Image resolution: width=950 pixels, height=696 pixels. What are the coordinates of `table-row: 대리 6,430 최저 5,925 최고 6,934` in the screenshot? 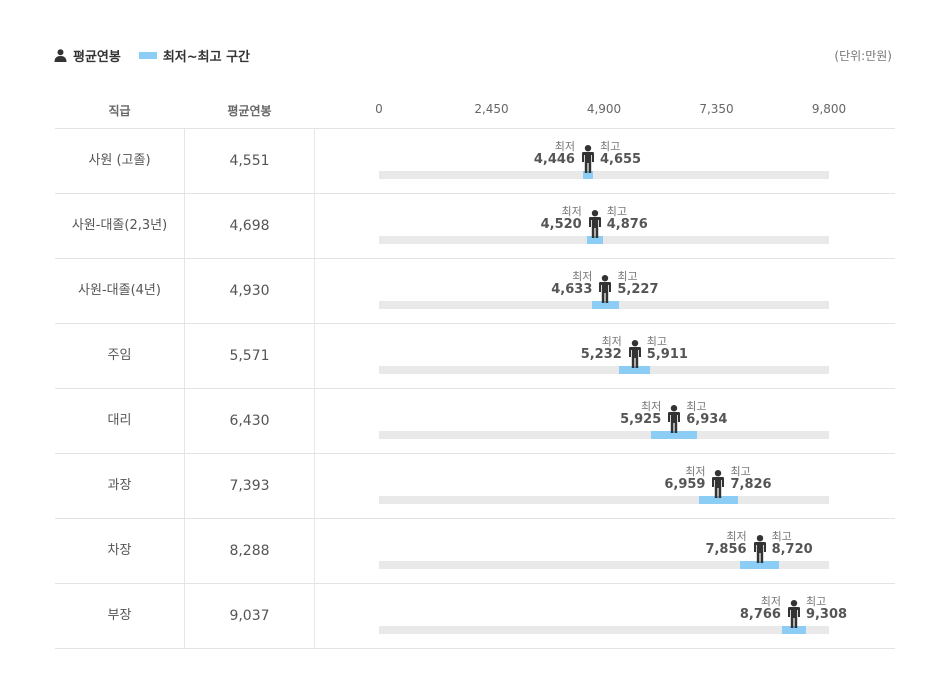 It's located at (475, 421).